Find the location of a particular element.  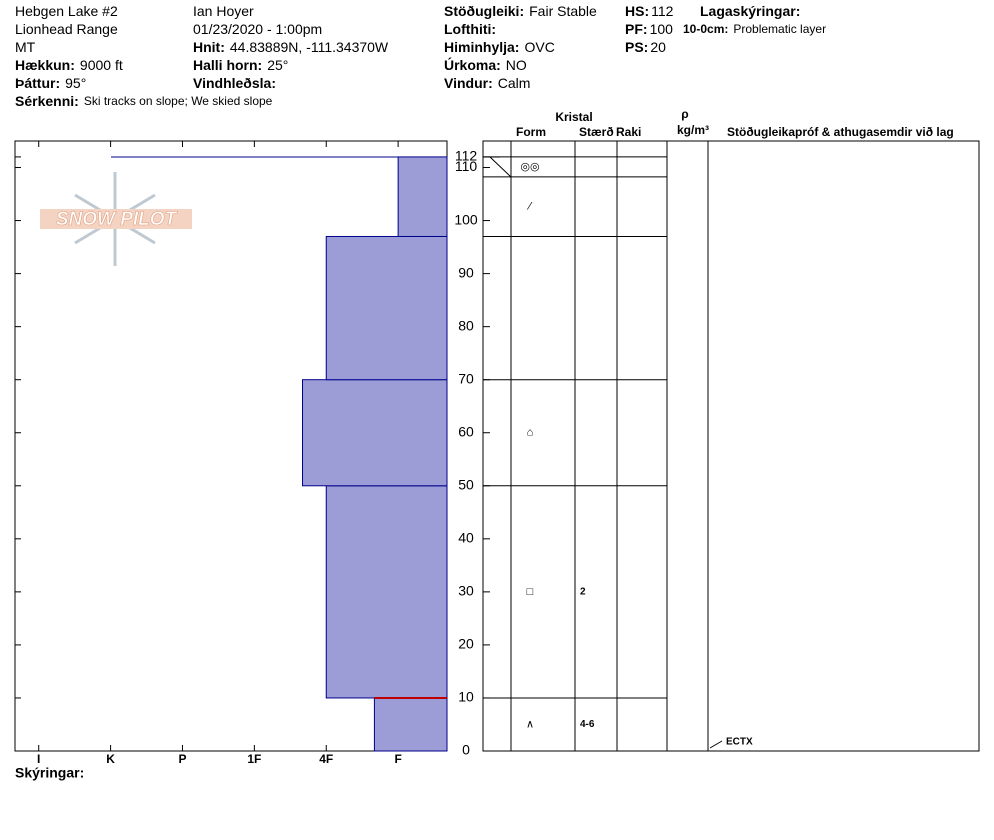

header-field: Vindur: Calm is located at coordinates (487, 83).